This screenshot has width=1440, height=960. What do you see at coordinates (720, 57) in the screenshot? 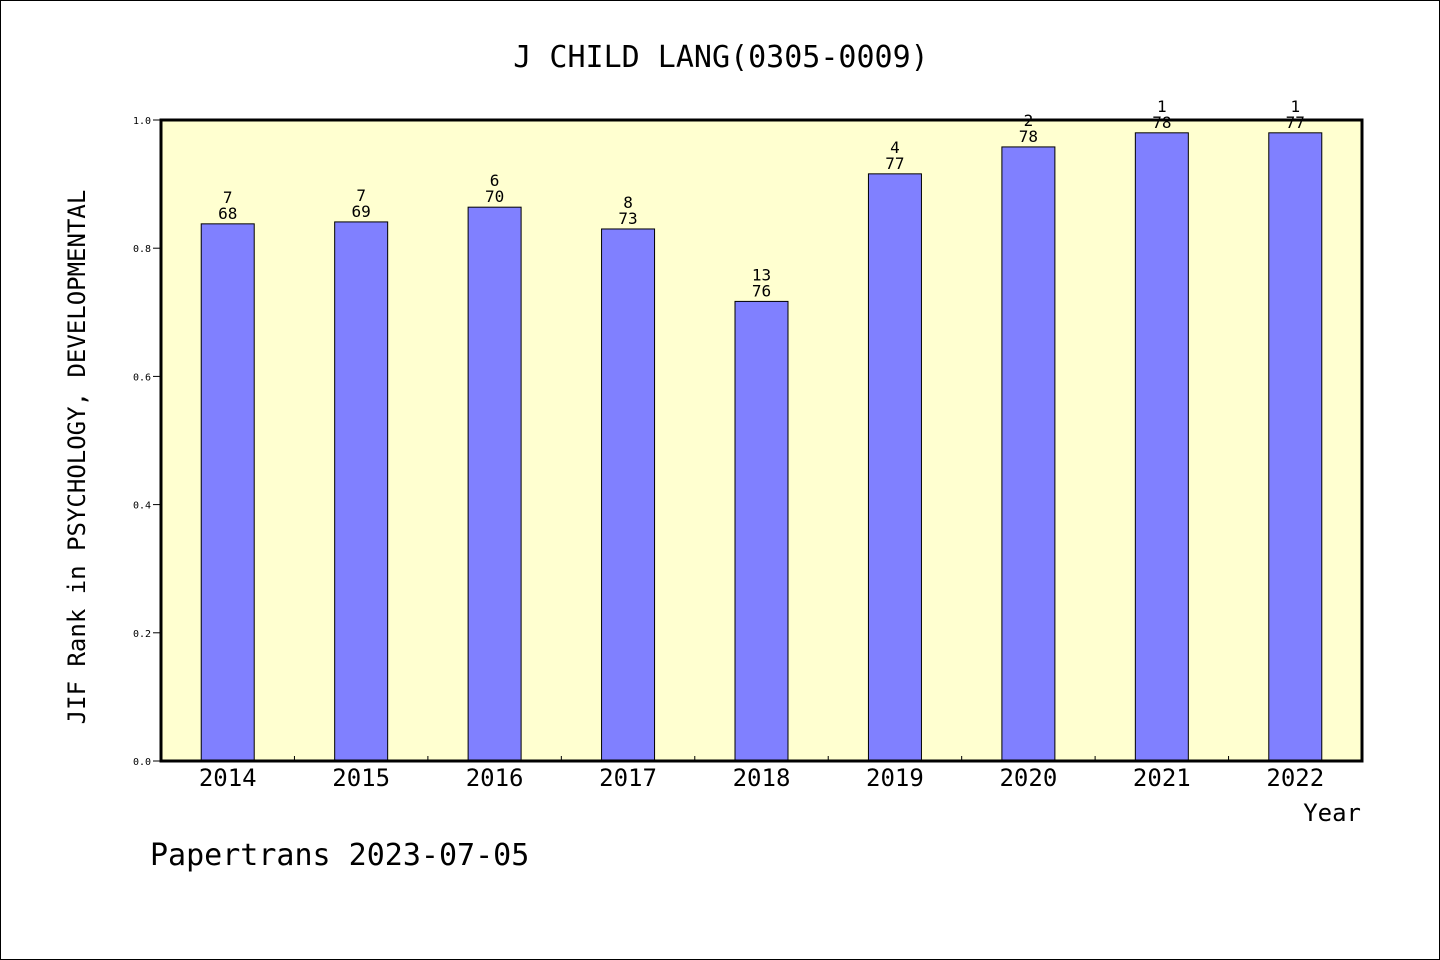
I see `chart-title: J CHILD LANG(0305-0009)` at bounding box center [720, 57].